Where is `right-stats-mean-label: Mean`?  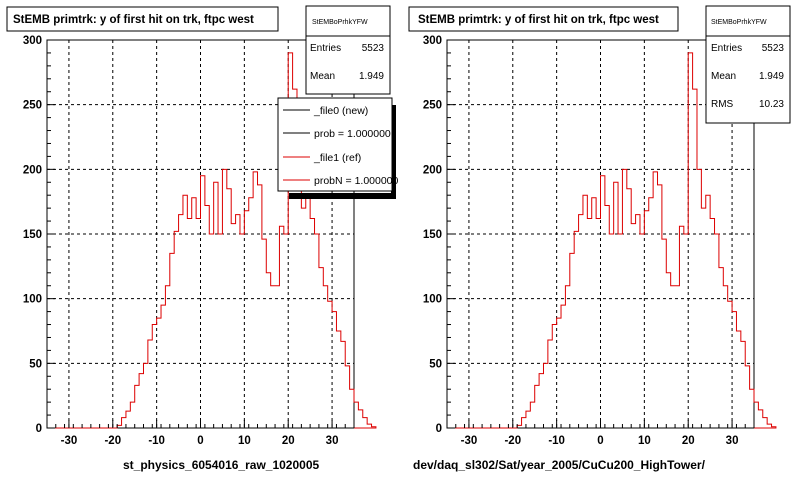
right-stats-mean-label: Mean is located at coordinates (723, 76).